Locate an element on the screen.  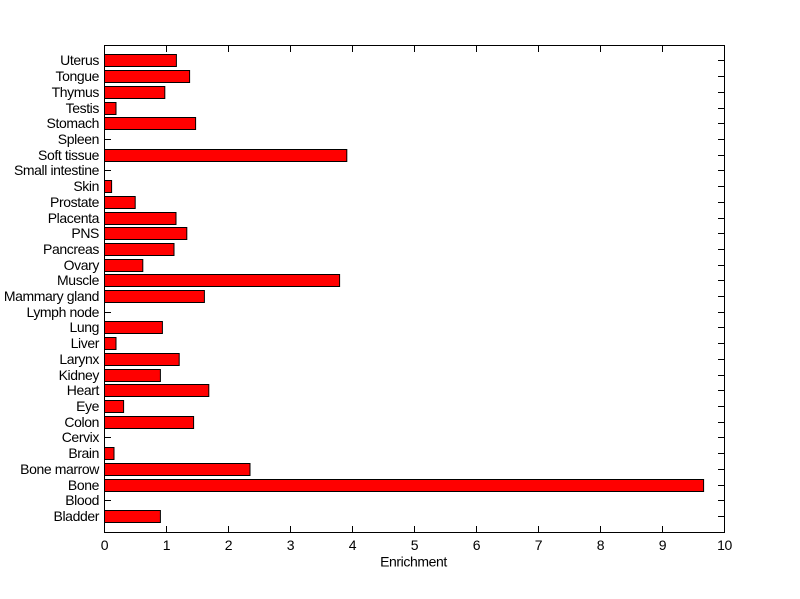
svg-text: Bladder is located at coordinates (77, 516).